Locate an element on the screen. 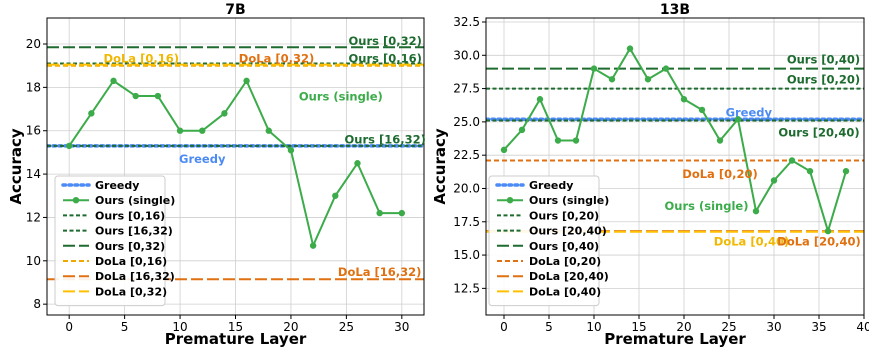 This screenshot has width=869, height=349. chart-1-legend-label: Greedy is located at coordinates (551, 185).